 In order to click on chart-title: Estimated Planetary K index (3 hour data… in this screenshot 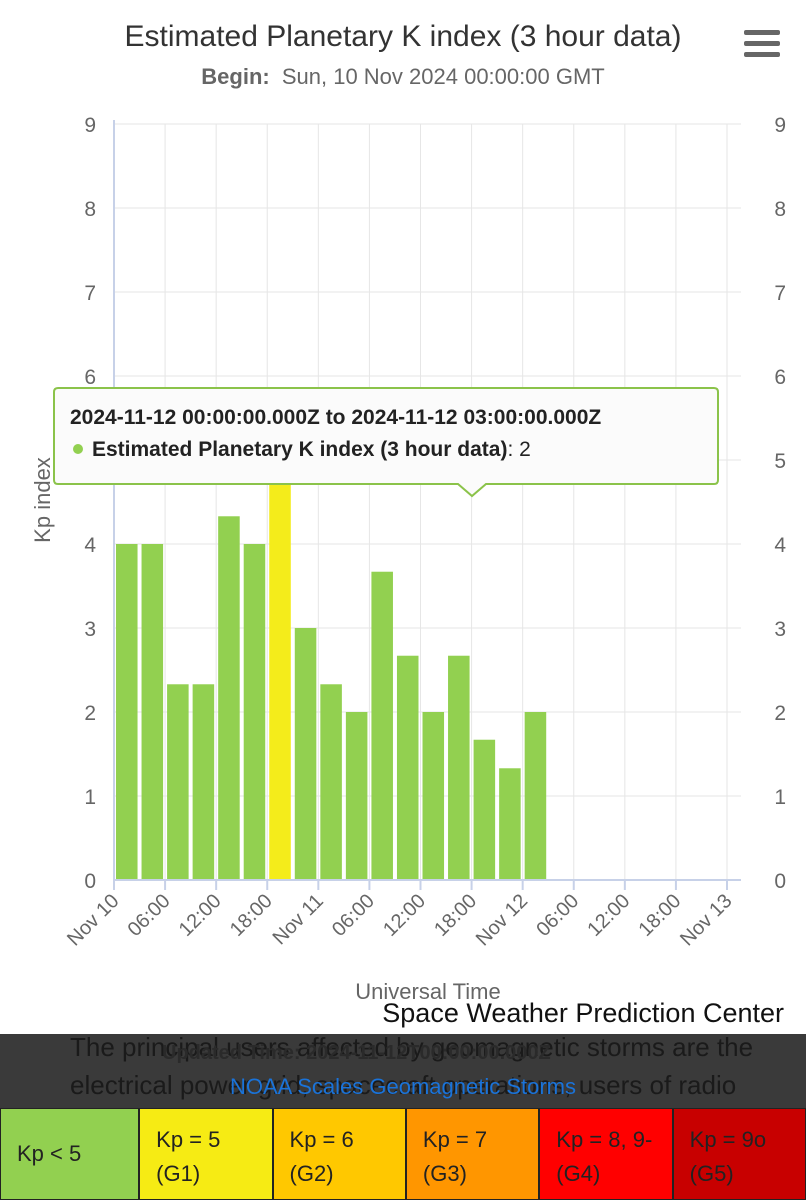, I will do `click(403, 36)`.